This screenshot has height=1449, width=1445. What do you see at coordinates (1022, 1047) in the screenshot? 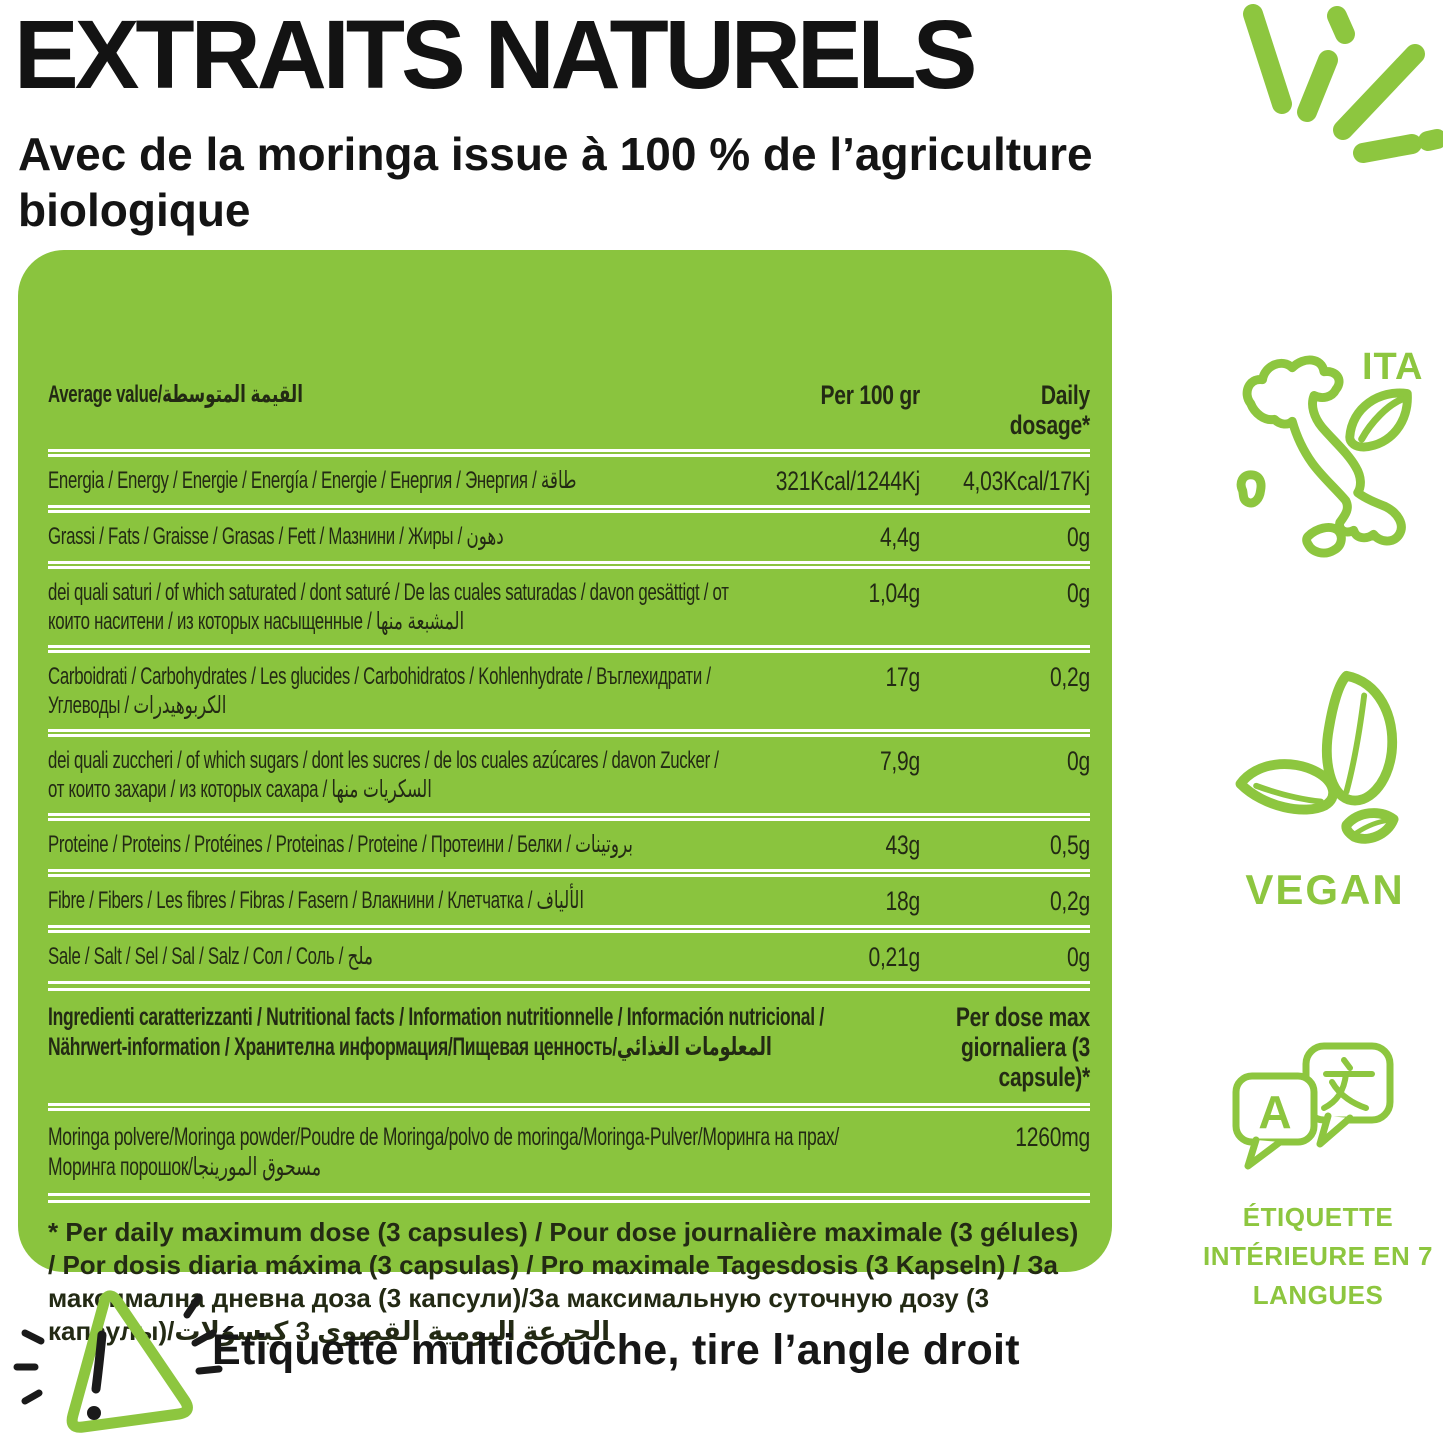
I see `per-dose-max-label: Per dose max giornaliera (3 capsule)*` at bounding box center [1022, 1047].